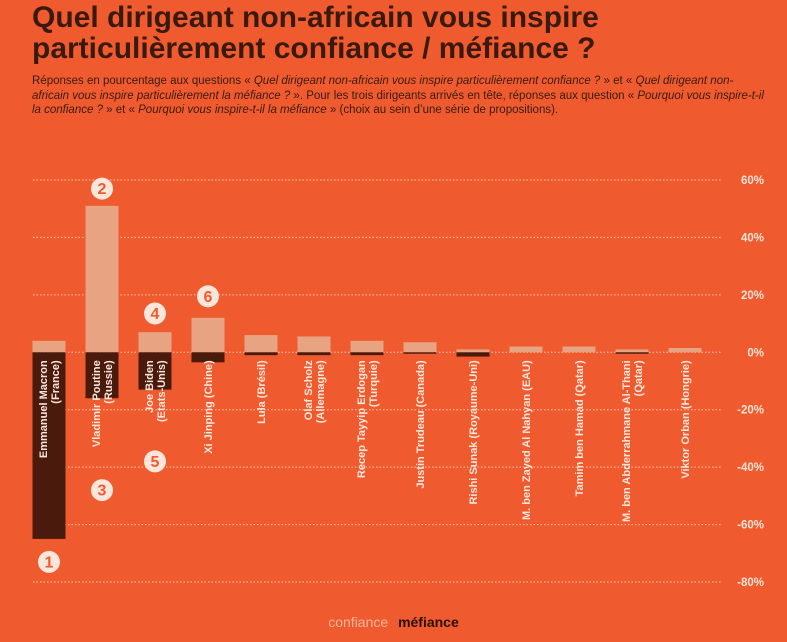 The width and height of the screenshot is (787, 642). What do you see at coordinates (209, 407) in the screenshot?
I see `category-label: Xi Jinping (Chine)` at bounding box center [209, 407].